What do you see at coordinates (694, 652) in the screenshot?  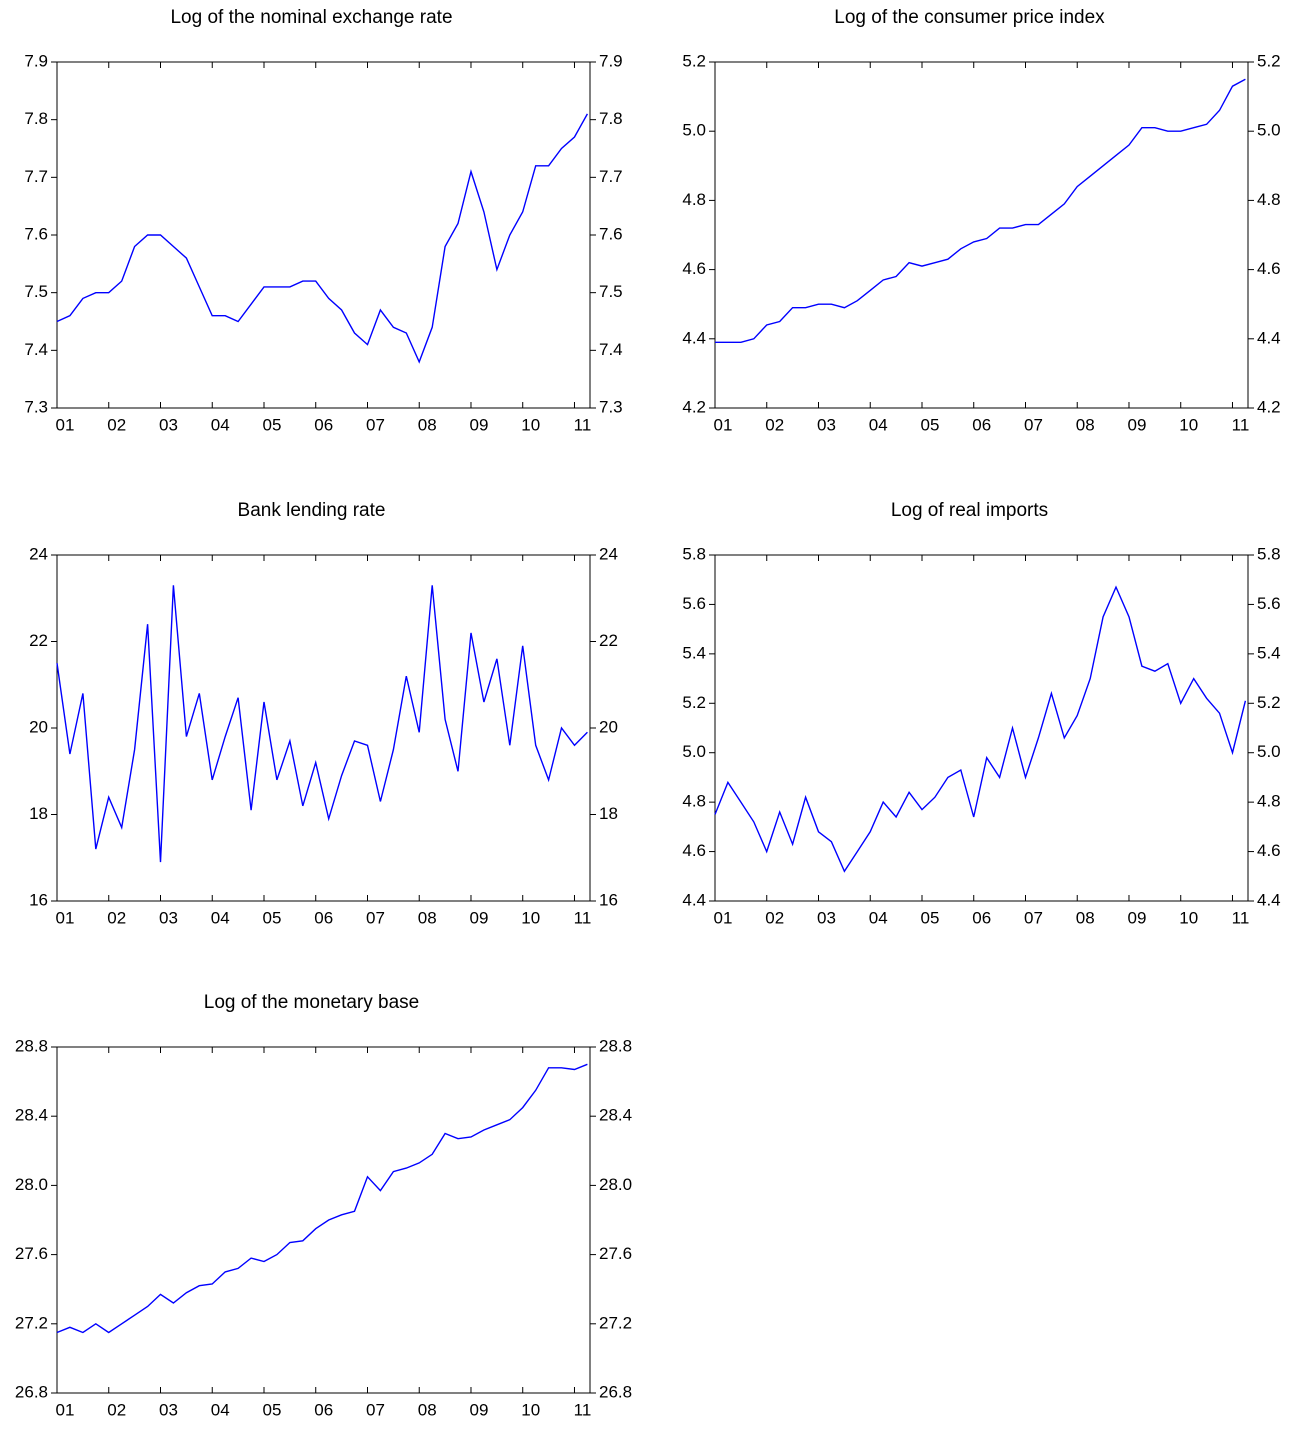 I see `y-tick-label: 5.4` at bounding box center [694, 652].